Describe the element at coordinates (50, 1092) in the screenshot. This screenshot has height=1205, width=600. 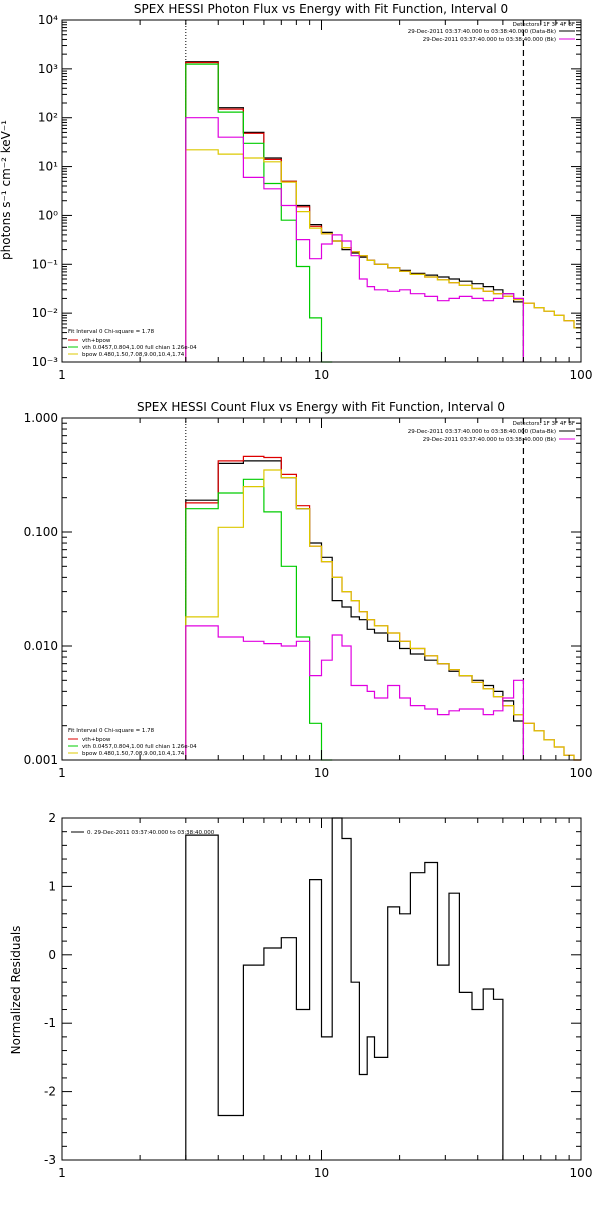
I see `residuals-y-tick-label: -2` at that location.